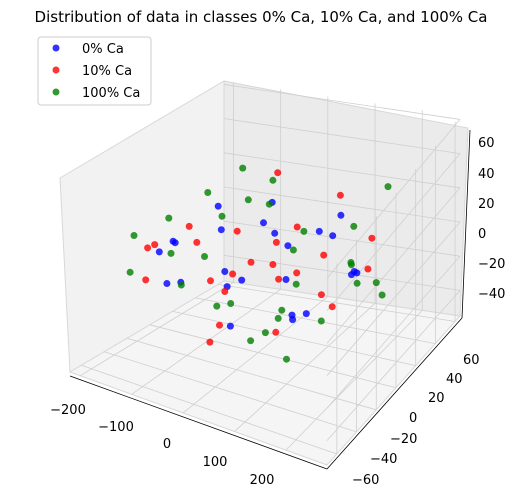 This screenshot has width=523, height=502. Describe the element at coordinates (111, 93) in the screenshot. I see `legend-label-2: 100% Ca` at that location.